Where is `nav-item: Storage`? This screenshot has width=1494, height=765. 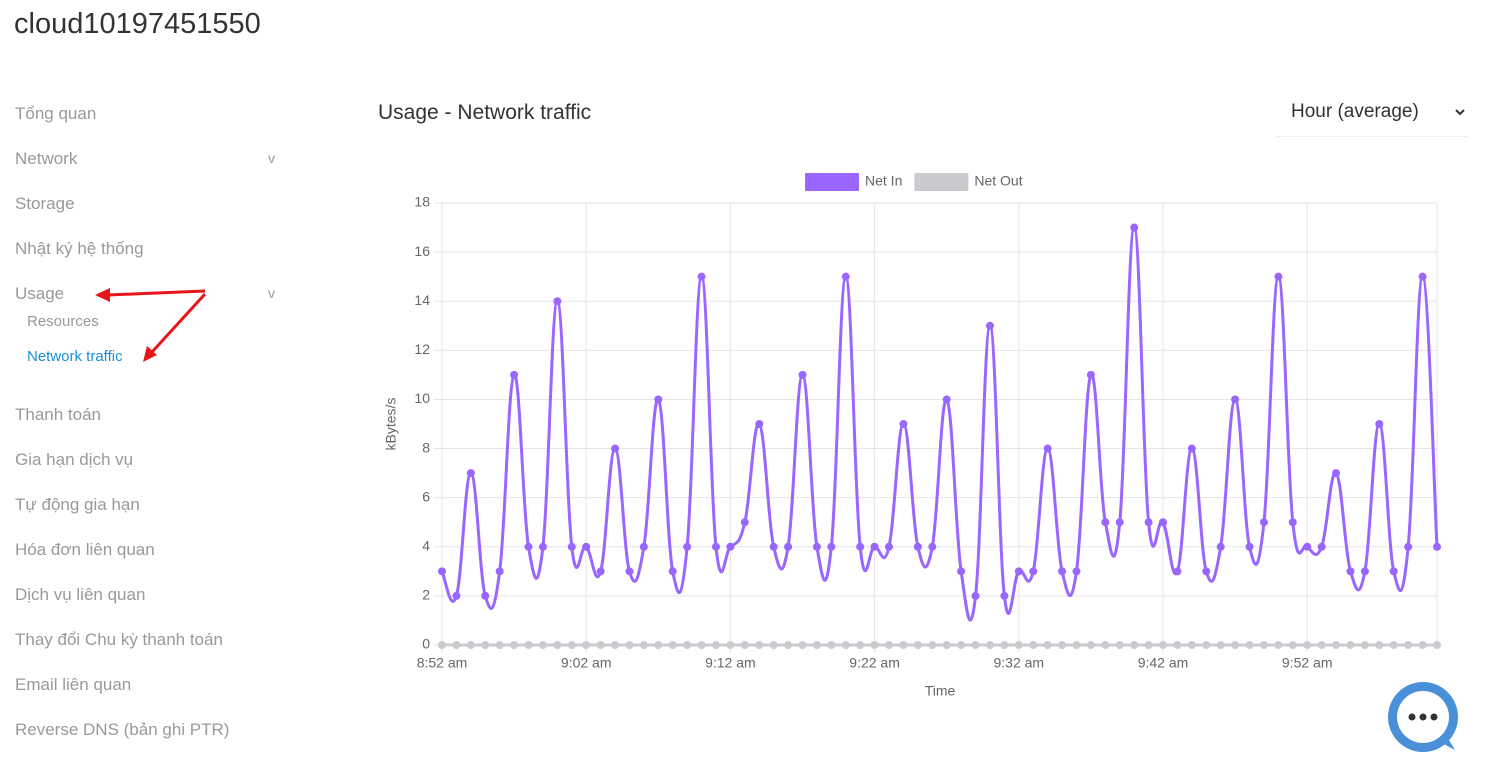 nav-item: Storage is located at coordinates (45, 203).